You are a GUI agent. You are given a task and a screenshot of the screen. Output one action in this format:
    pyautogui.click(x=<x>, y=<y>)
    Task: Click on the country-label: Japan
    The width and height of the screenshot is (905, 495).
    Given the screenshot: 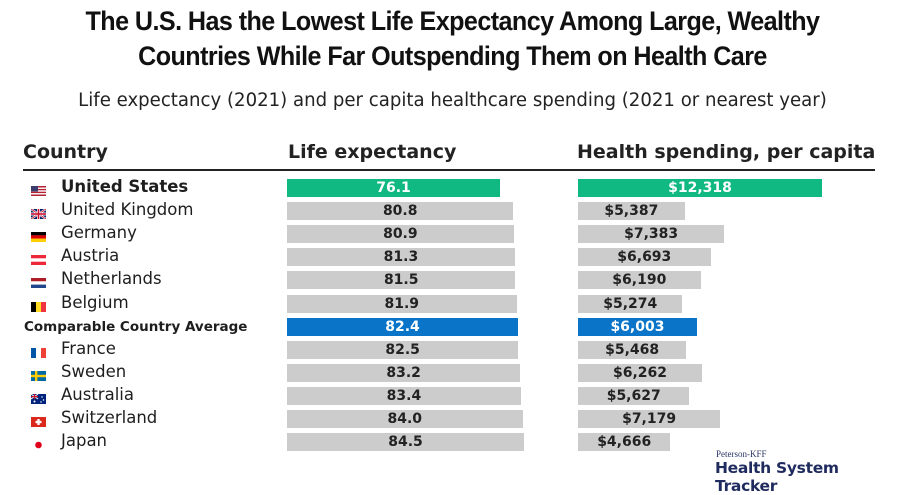 What is the action you would take?
    pyautogui.click(x=84, y=440)
    